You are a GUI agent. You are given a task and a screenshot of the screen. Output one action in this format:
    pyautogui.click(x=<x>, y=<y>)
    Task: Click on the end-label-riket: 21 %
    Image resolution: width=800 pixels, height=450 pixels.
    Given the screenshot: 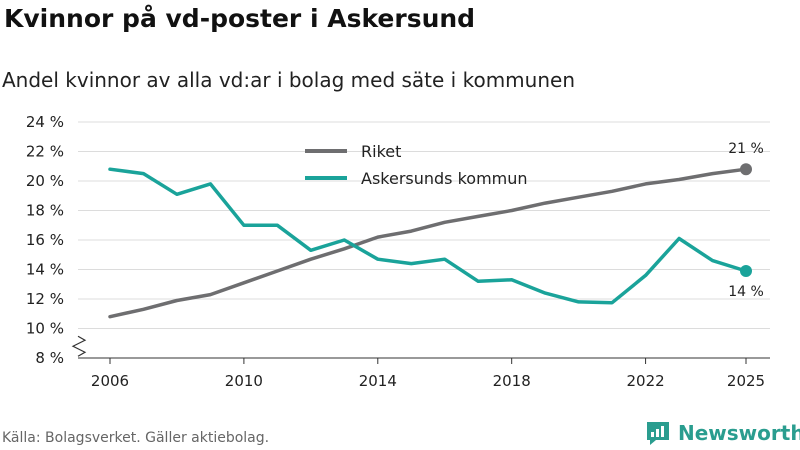 What is the action you would take?
    pyautogui.click(x=746, y=149)
    